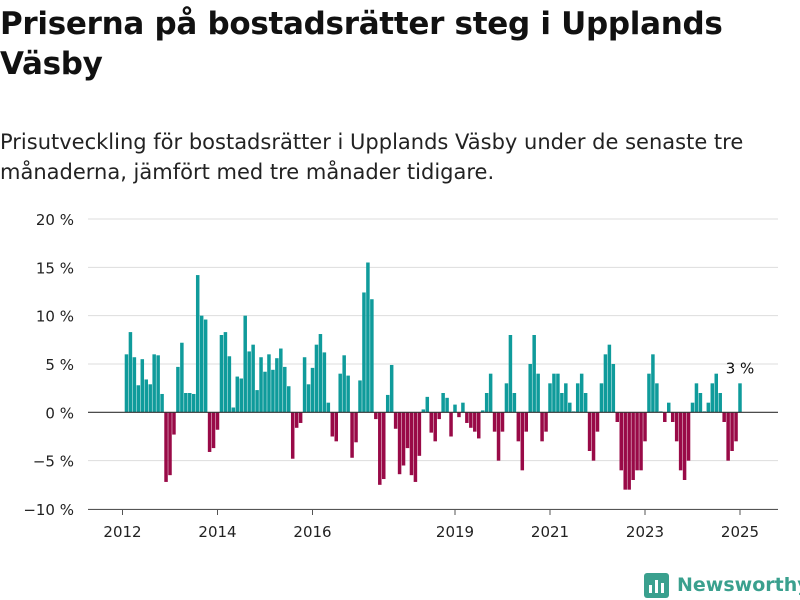  Describe the element at coordinates (59, 413) in the screenshot. I see `y-tick-label: 0 %` at that location.